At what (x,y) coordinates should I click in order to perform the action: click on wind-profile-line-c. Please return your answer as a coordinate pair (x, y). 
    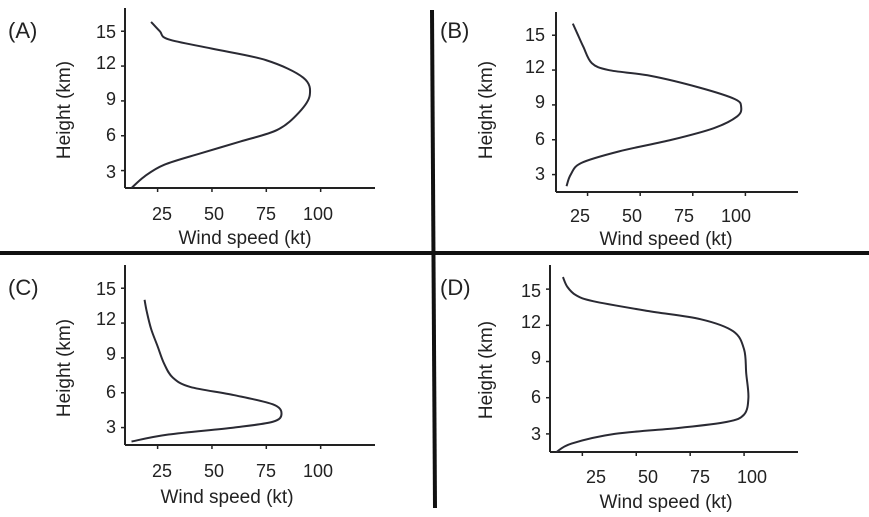
    Looking at the image, I should click on (207, 371).